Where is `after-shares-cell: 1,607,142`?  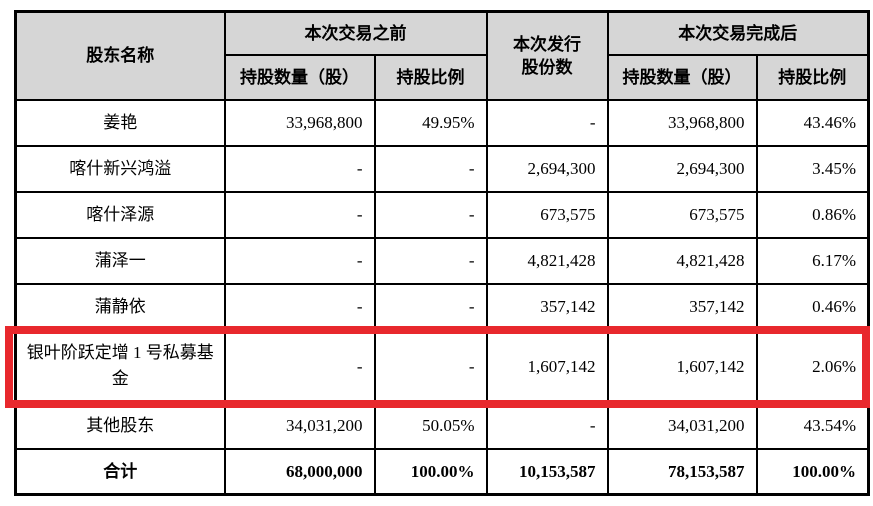
after-shares-cell: 1,607,142 is located at coordinates (682, 366).